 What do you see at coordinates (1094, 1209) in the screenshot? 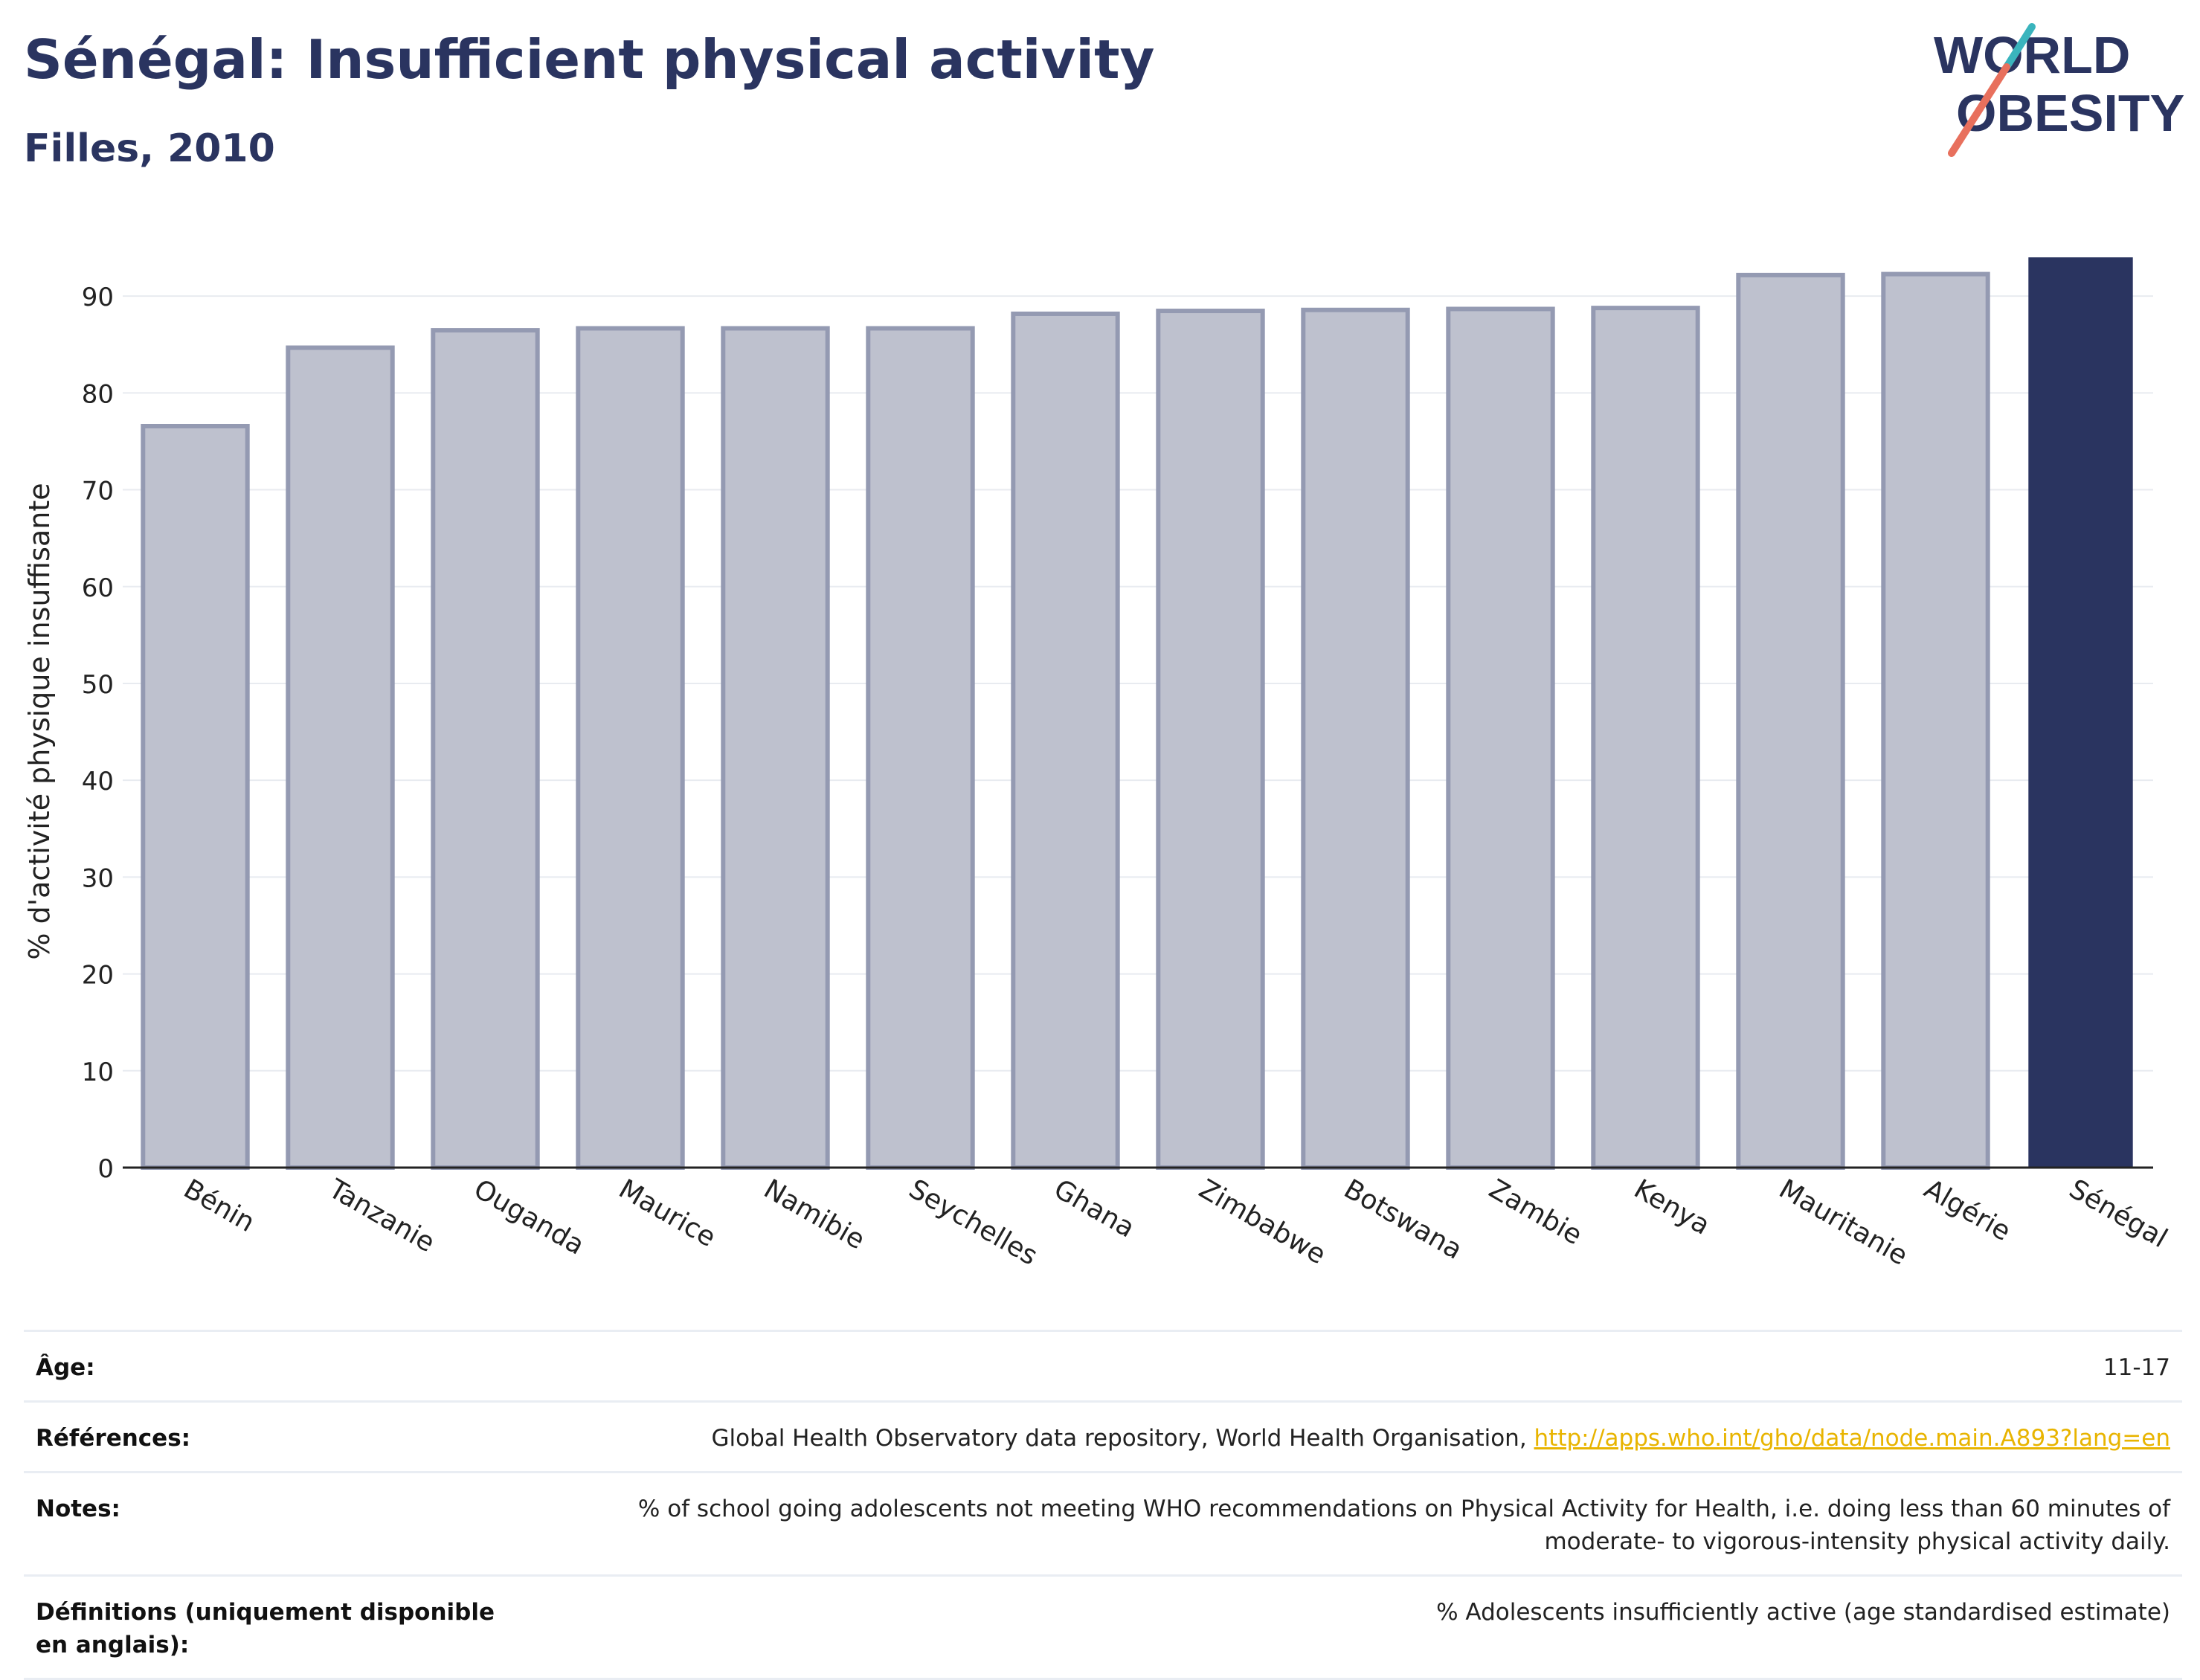
I see `x-tick-label: Ghana` at bounding box center [1094, 1209].